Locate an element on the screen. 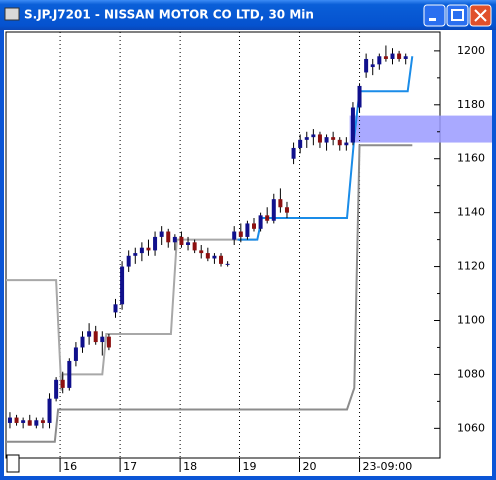  y-tick-label: 1100 is located at coordinates (471, 319).